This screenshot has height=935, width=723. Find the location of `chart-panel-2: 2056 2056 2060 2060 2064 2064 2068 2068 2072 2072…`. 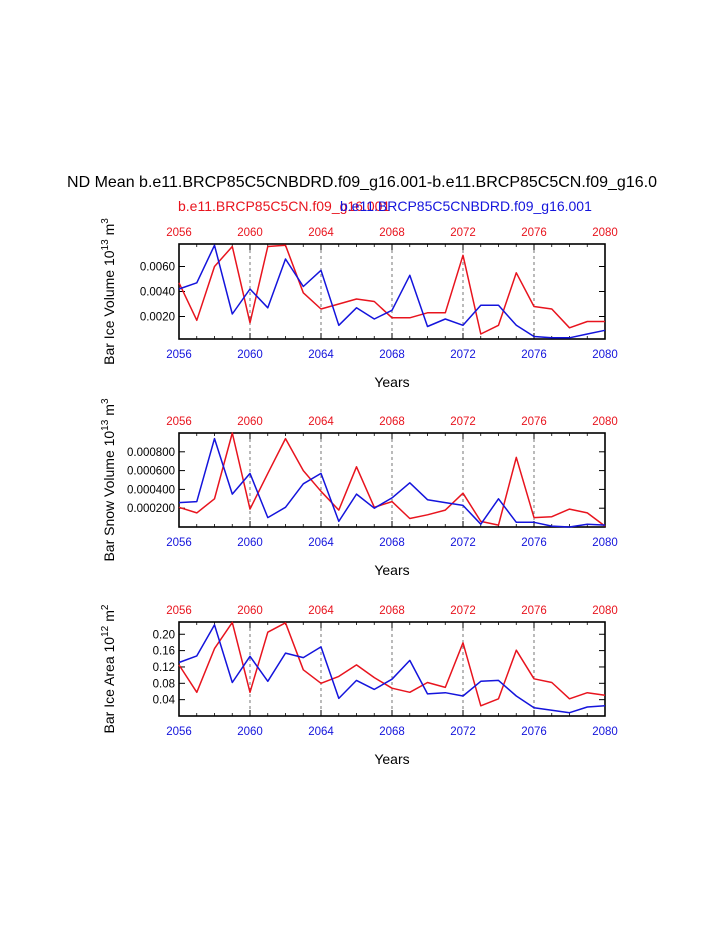

chart-panel-2: 2056 2056 2060 2060 2064 2064 2068 2068 2072 2072… is located at coordinates (359, 488).